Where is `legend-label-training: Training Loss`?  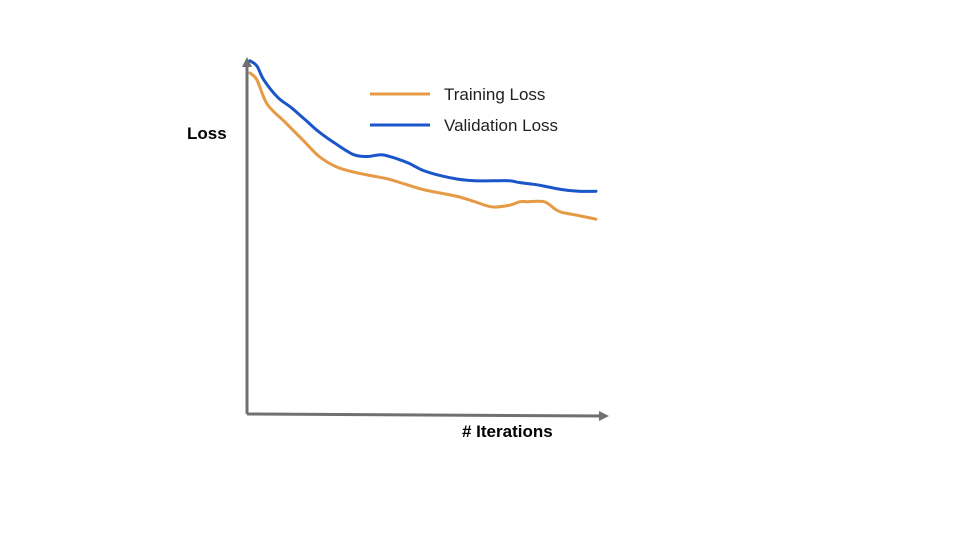 legend-label-training: Training Loss is located at coordinates (494, 94).